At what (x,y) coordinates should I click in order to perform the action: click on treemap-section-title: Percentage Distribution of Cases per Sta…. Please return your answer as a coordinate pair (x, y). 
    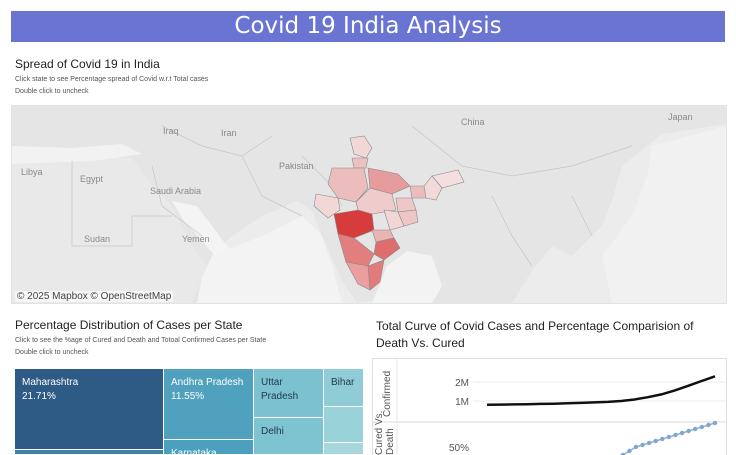
    Looking at the image, I should click on (129, 325).